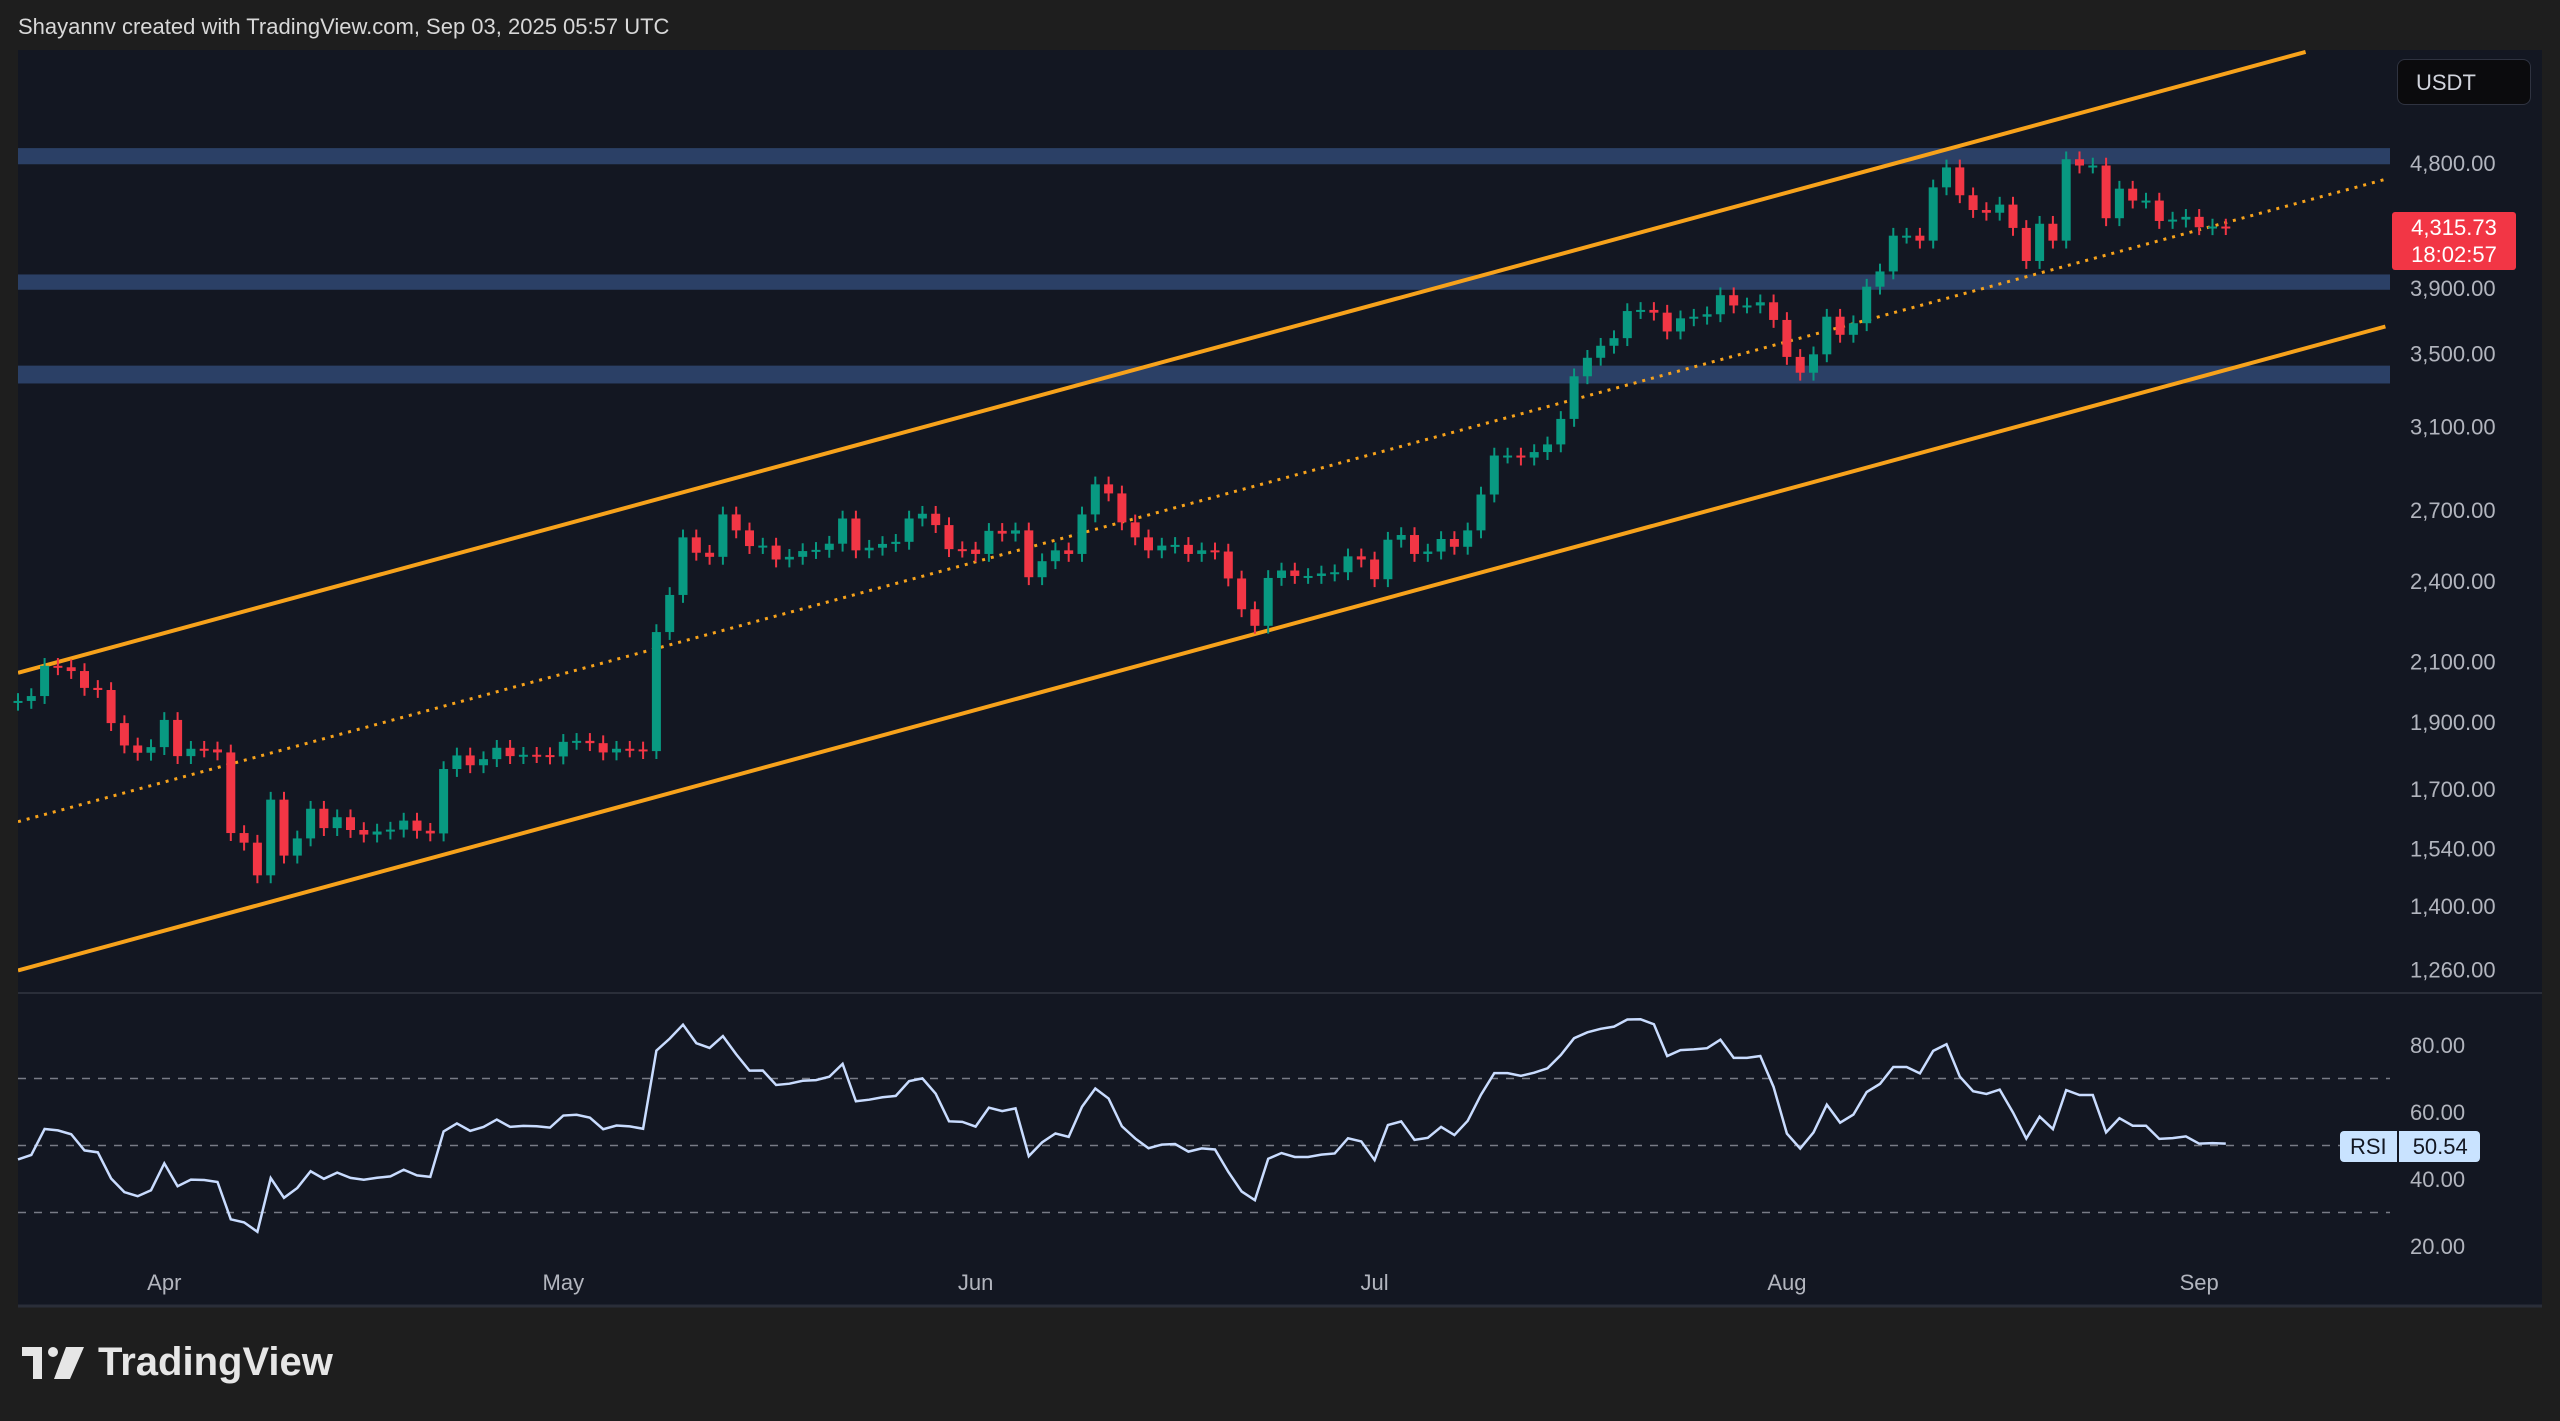 The width and height of the screenshot is (2560, 1421). What do you see at coordinates (2453, 288) in the screenshot?
I see `price-tick-label: 3,900.00` at bounding box center [2453, 288].